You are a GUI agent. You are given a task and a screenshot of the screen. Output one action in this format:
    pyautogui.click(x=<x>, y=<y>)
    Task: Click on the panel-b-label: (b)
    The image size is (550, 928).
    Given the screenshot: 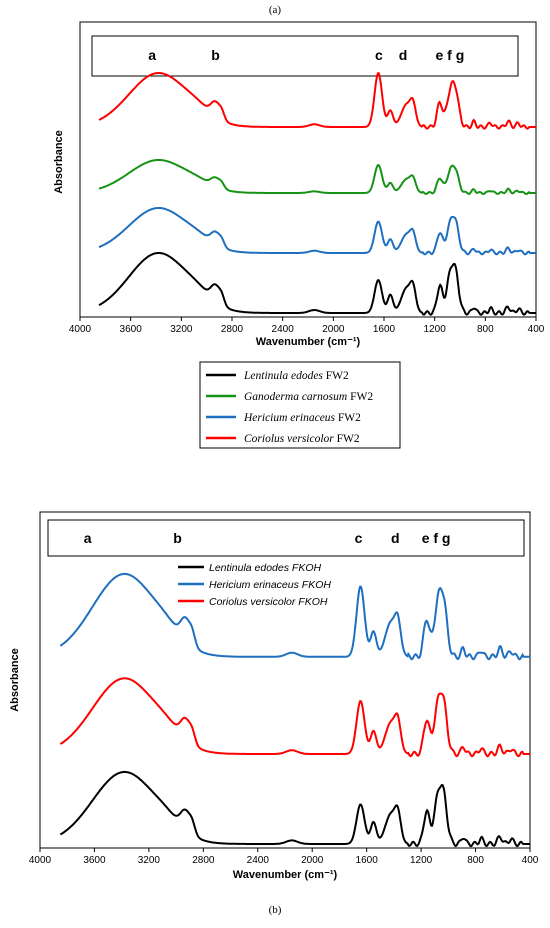 What is the action you would take?
    pyautogui.click(x=275, y=910)
    